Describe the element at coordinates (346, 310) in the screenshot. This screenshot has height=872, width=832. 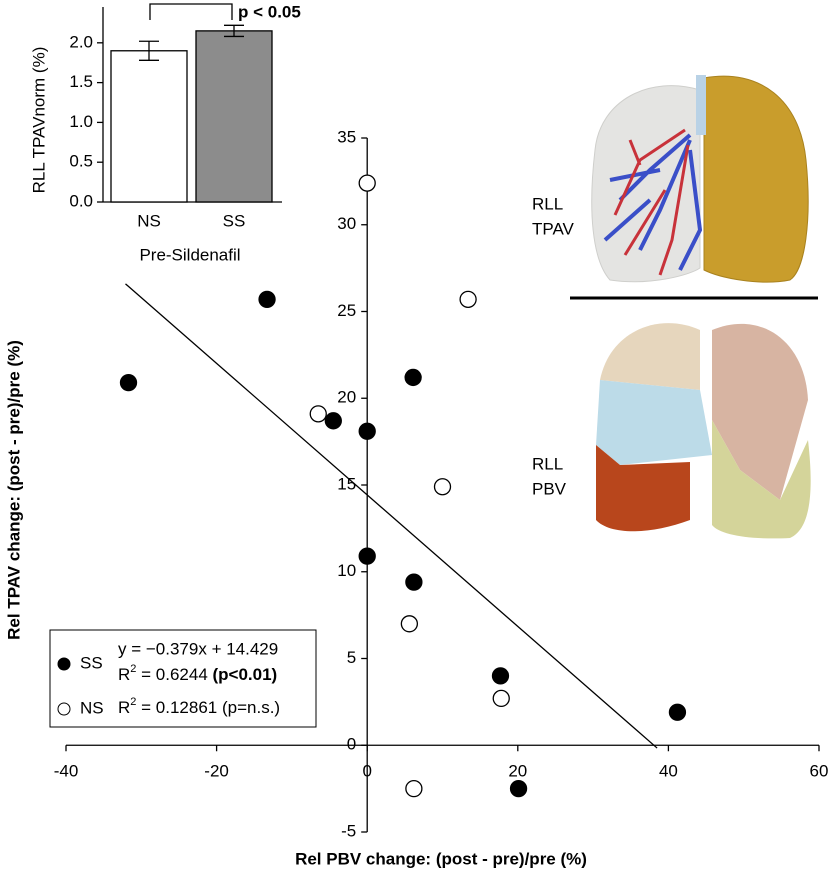
I see `y-tick-label: 25` at that location.